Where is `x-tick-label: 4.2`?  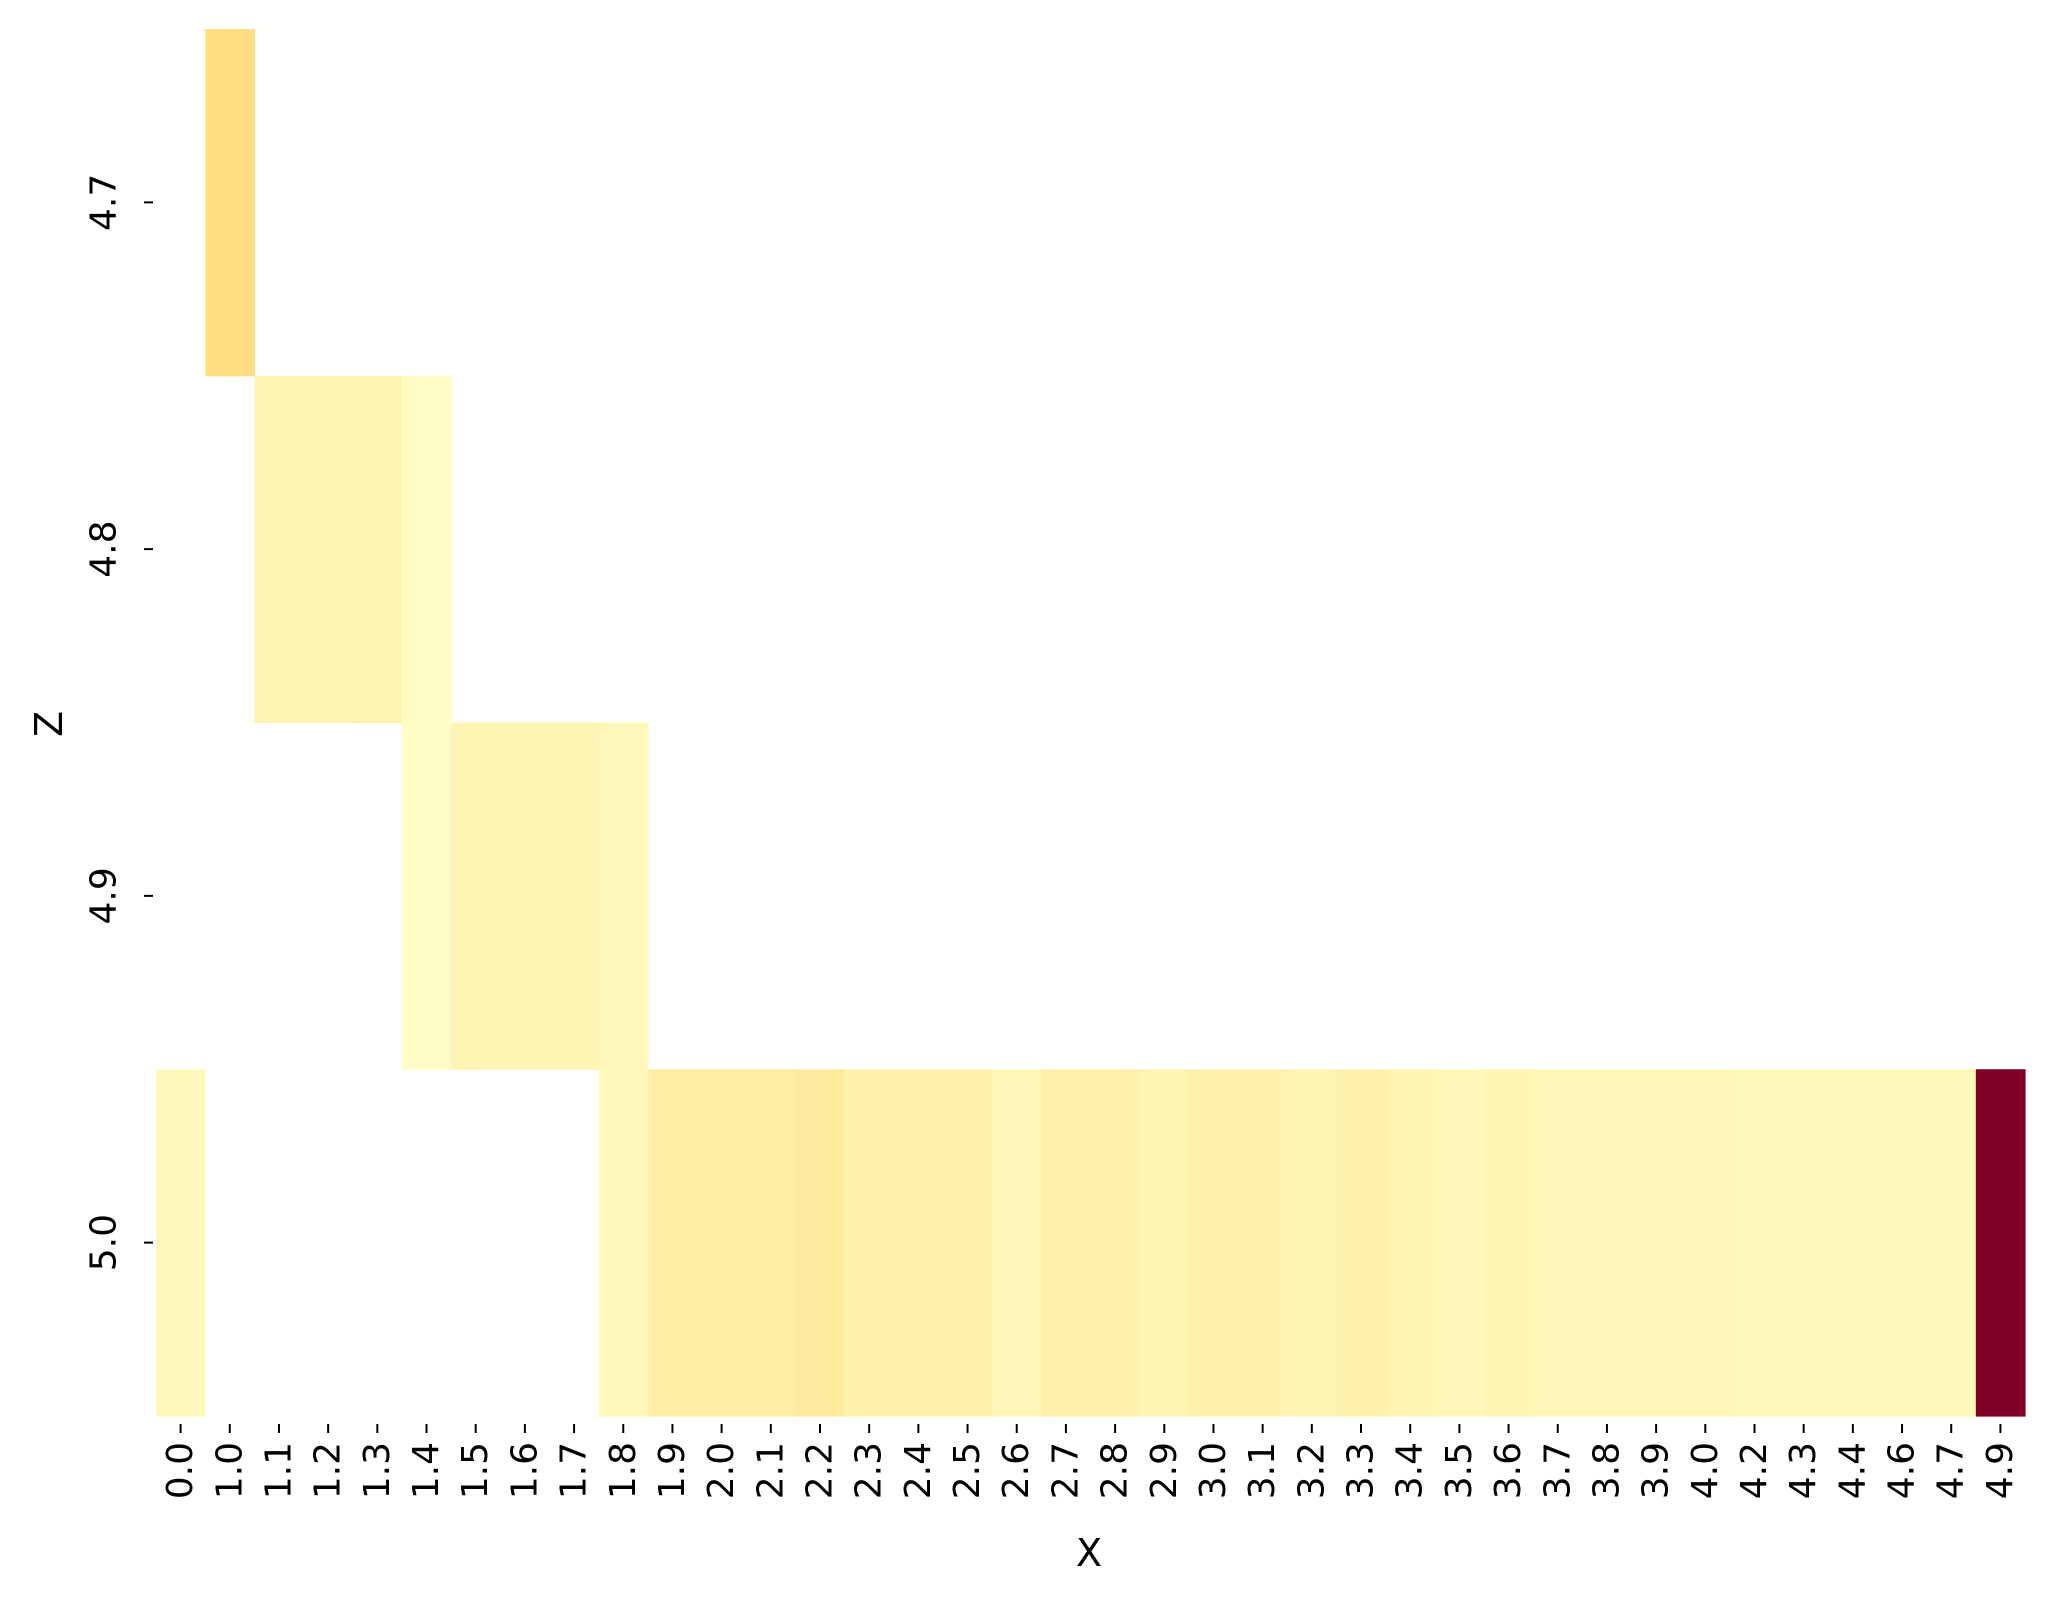 x-tick-label: 4.2 is located at coordinates (1754, 1470).